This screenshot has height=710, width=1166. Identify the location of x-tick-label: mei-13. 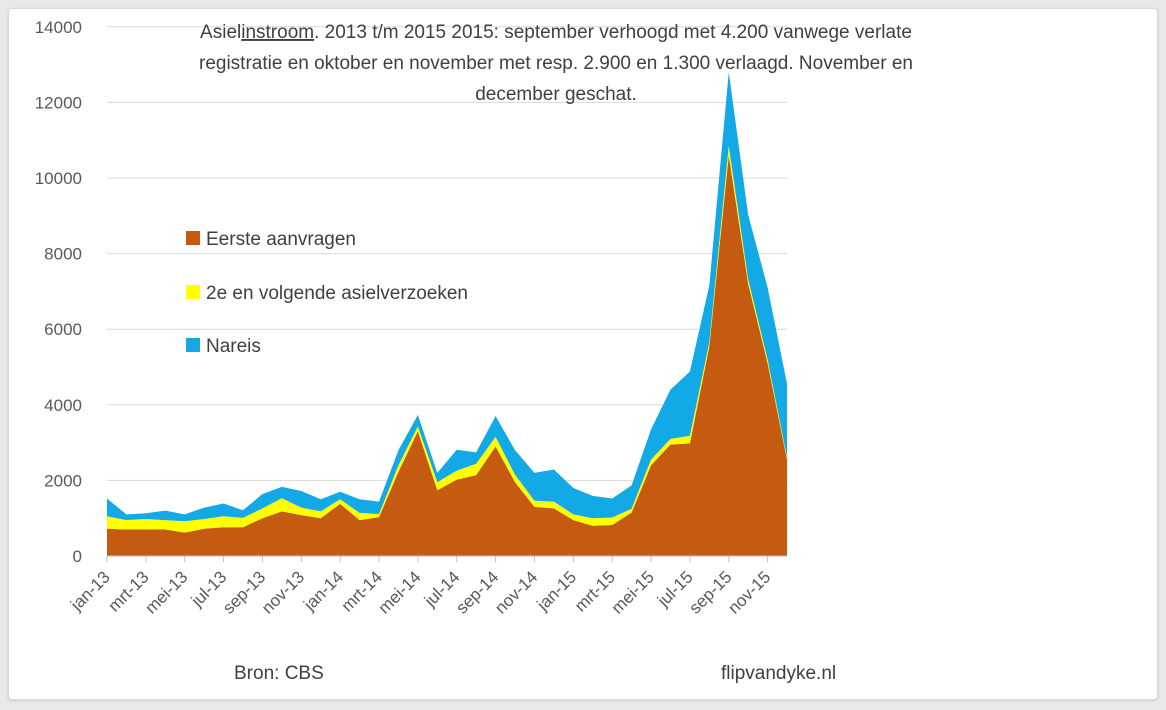
(166, 592).